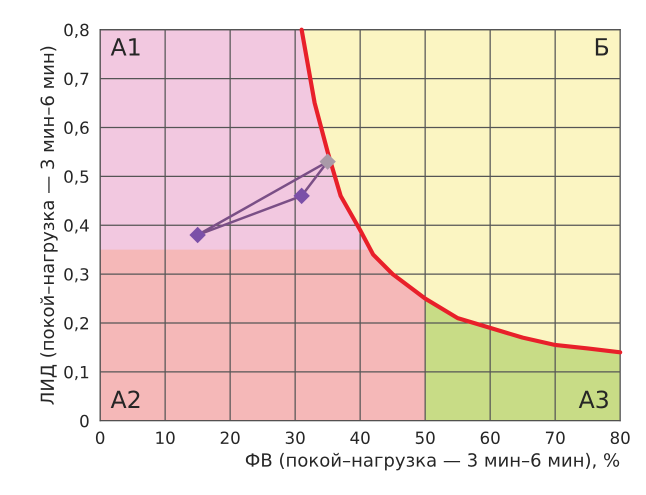  I want to click on y-tick-label: 0,6, so click(76, 128).